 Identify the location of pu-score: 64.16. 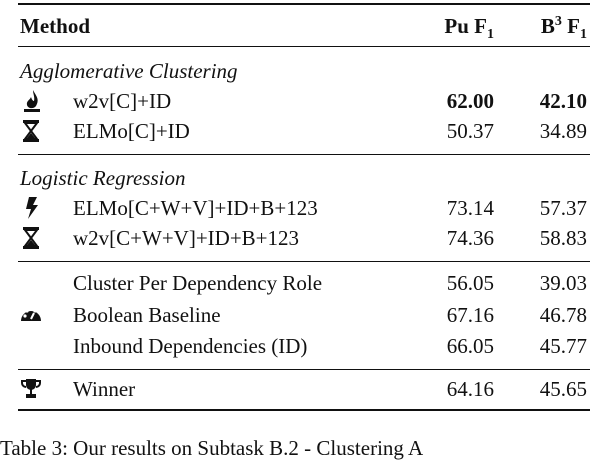
(470, 389).